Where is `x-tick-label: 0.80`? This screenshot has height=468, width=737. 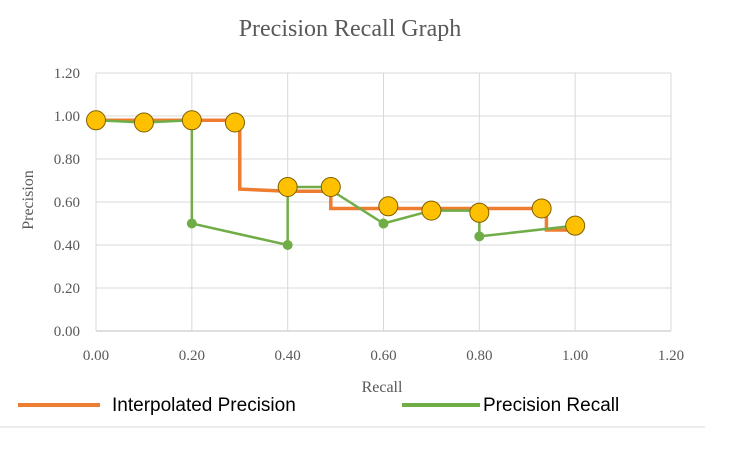 x-tick-label: 0.80 is located at coordinates (479, 356).